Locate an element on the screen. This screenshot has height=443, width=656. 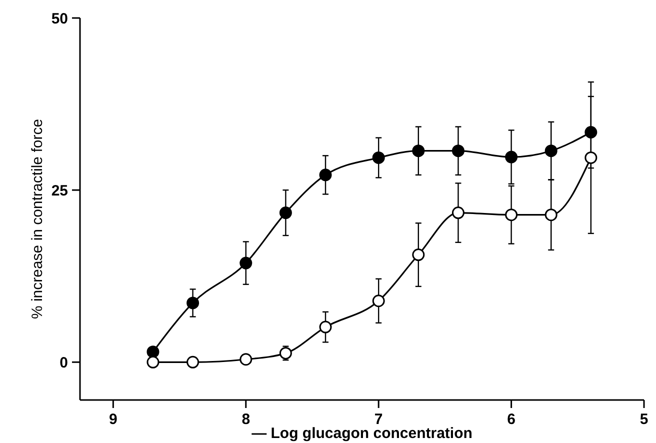
x-tick-label: 5 is located at coordinates (644, 419).